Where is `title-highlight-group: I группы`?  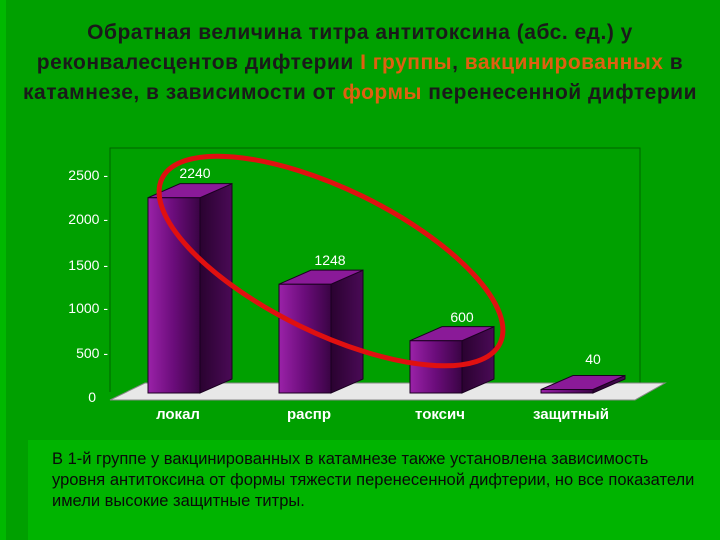 title-highlight-group: I группы is located at coordinates (406, 62).